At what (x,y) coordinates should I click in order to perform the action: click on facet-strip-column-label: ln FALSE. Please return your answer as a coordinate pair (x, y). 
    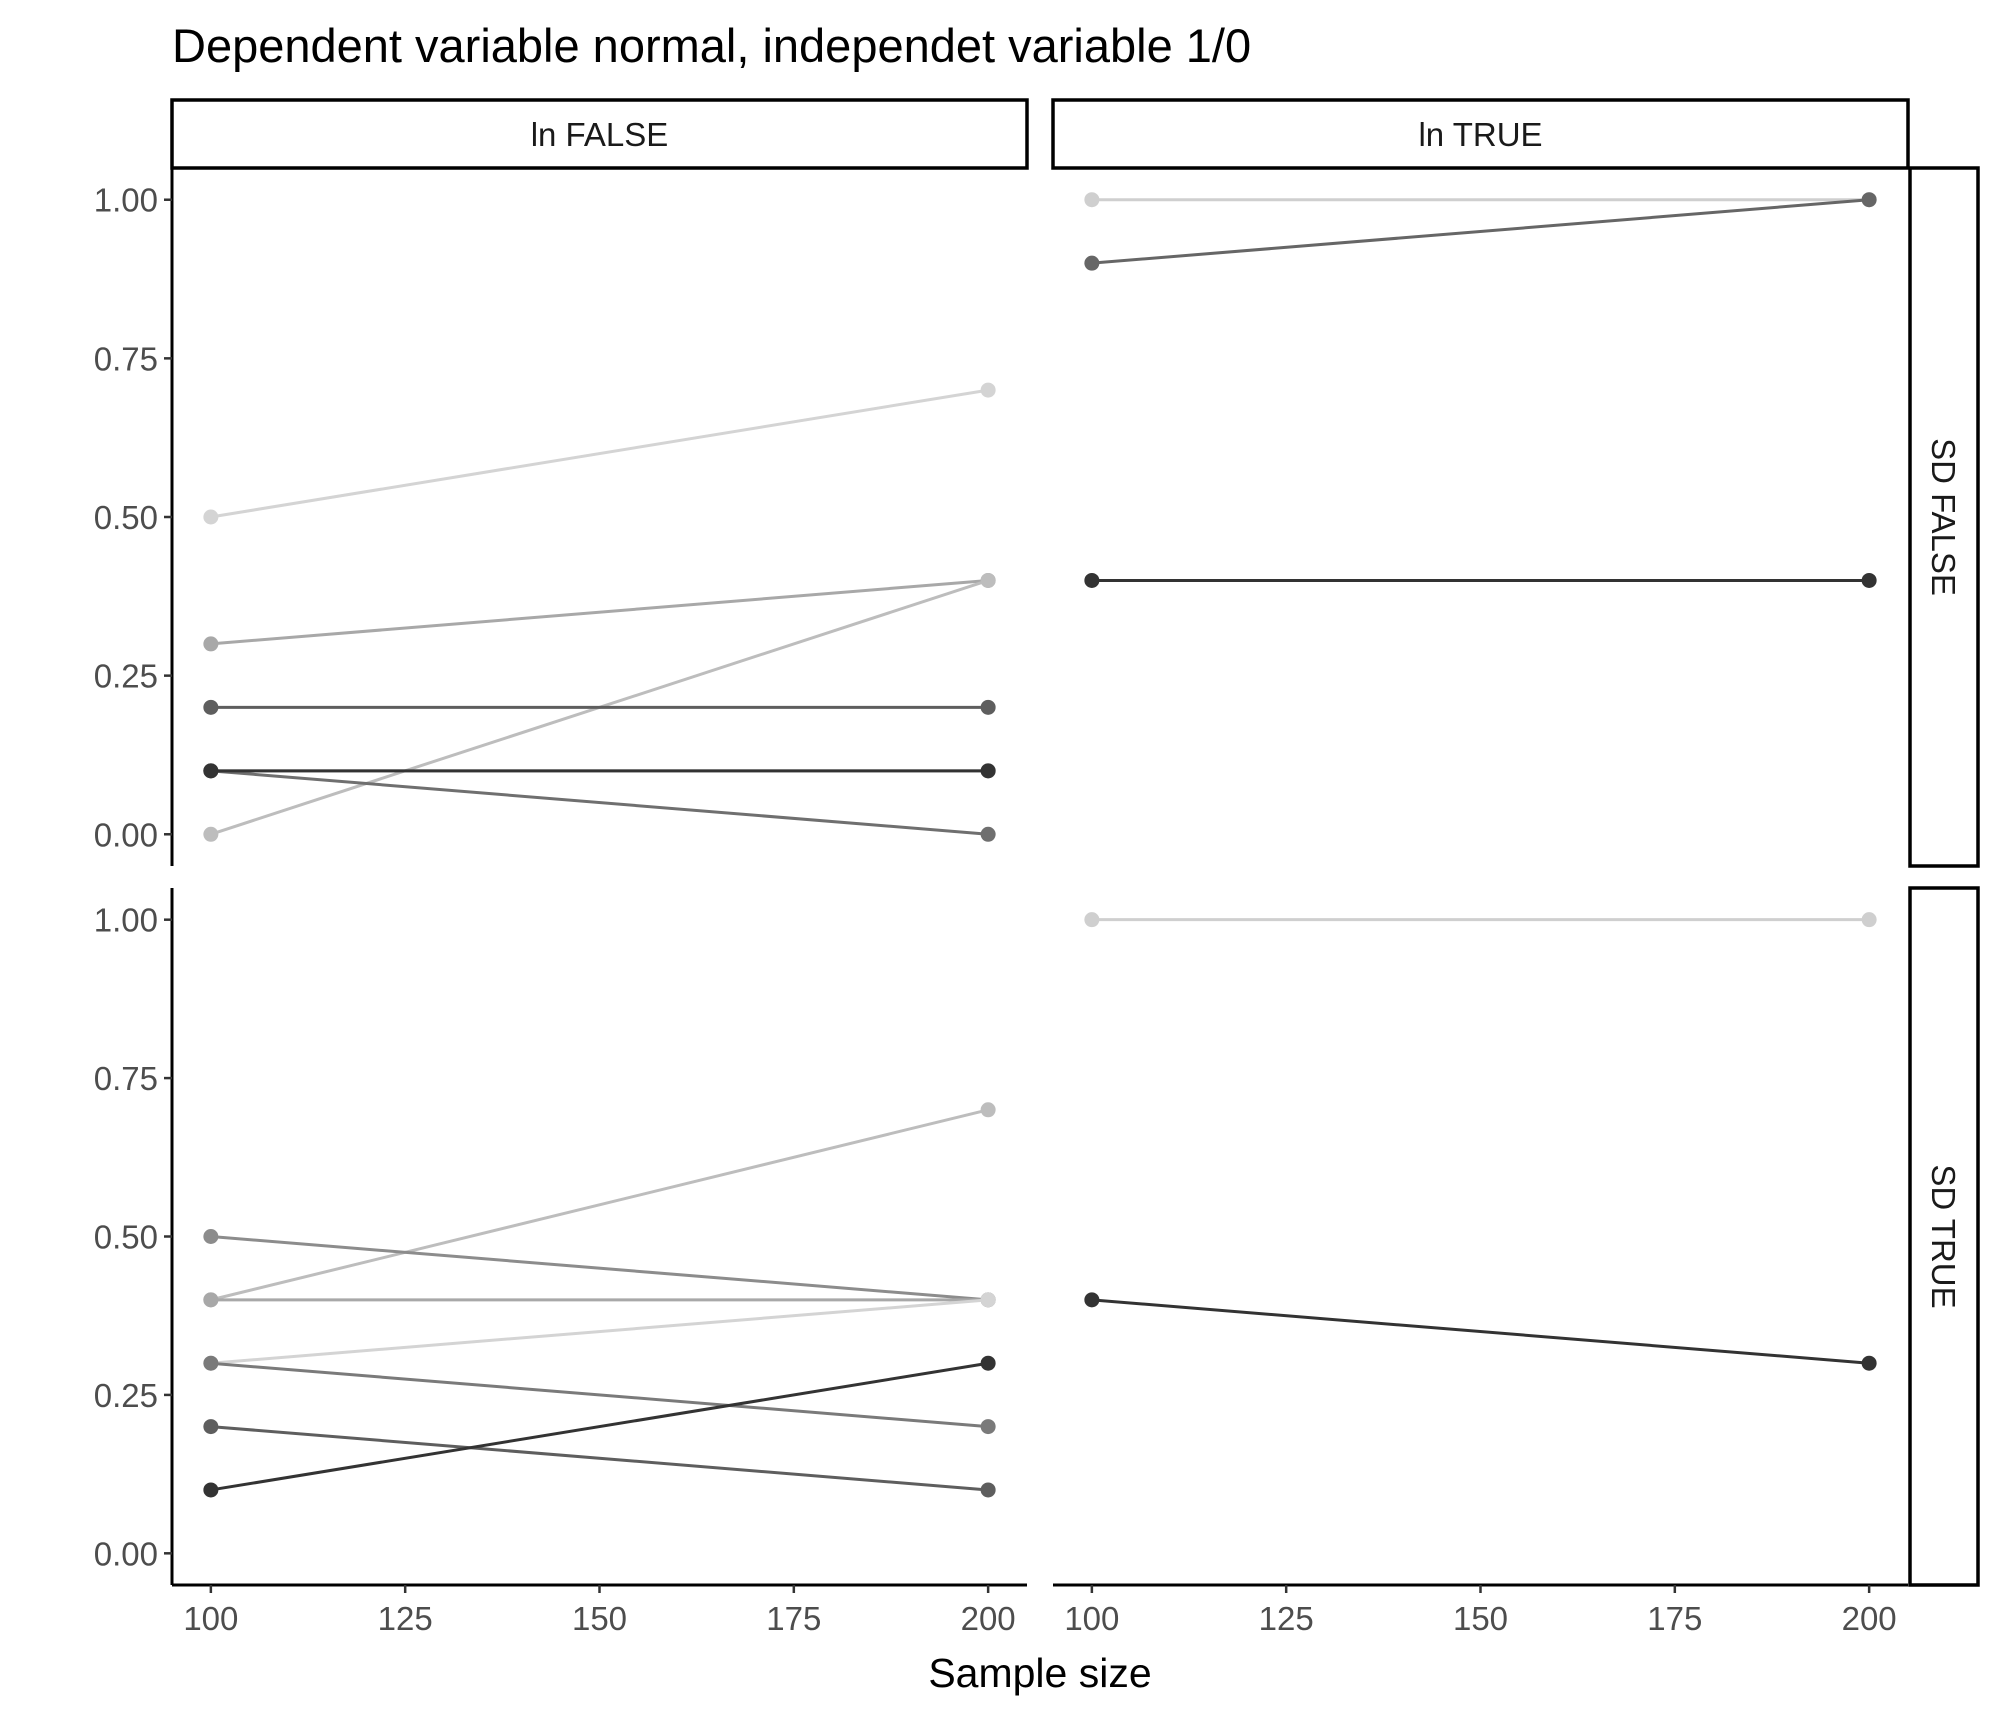
    Looking at the image, I should click on (600, 134).